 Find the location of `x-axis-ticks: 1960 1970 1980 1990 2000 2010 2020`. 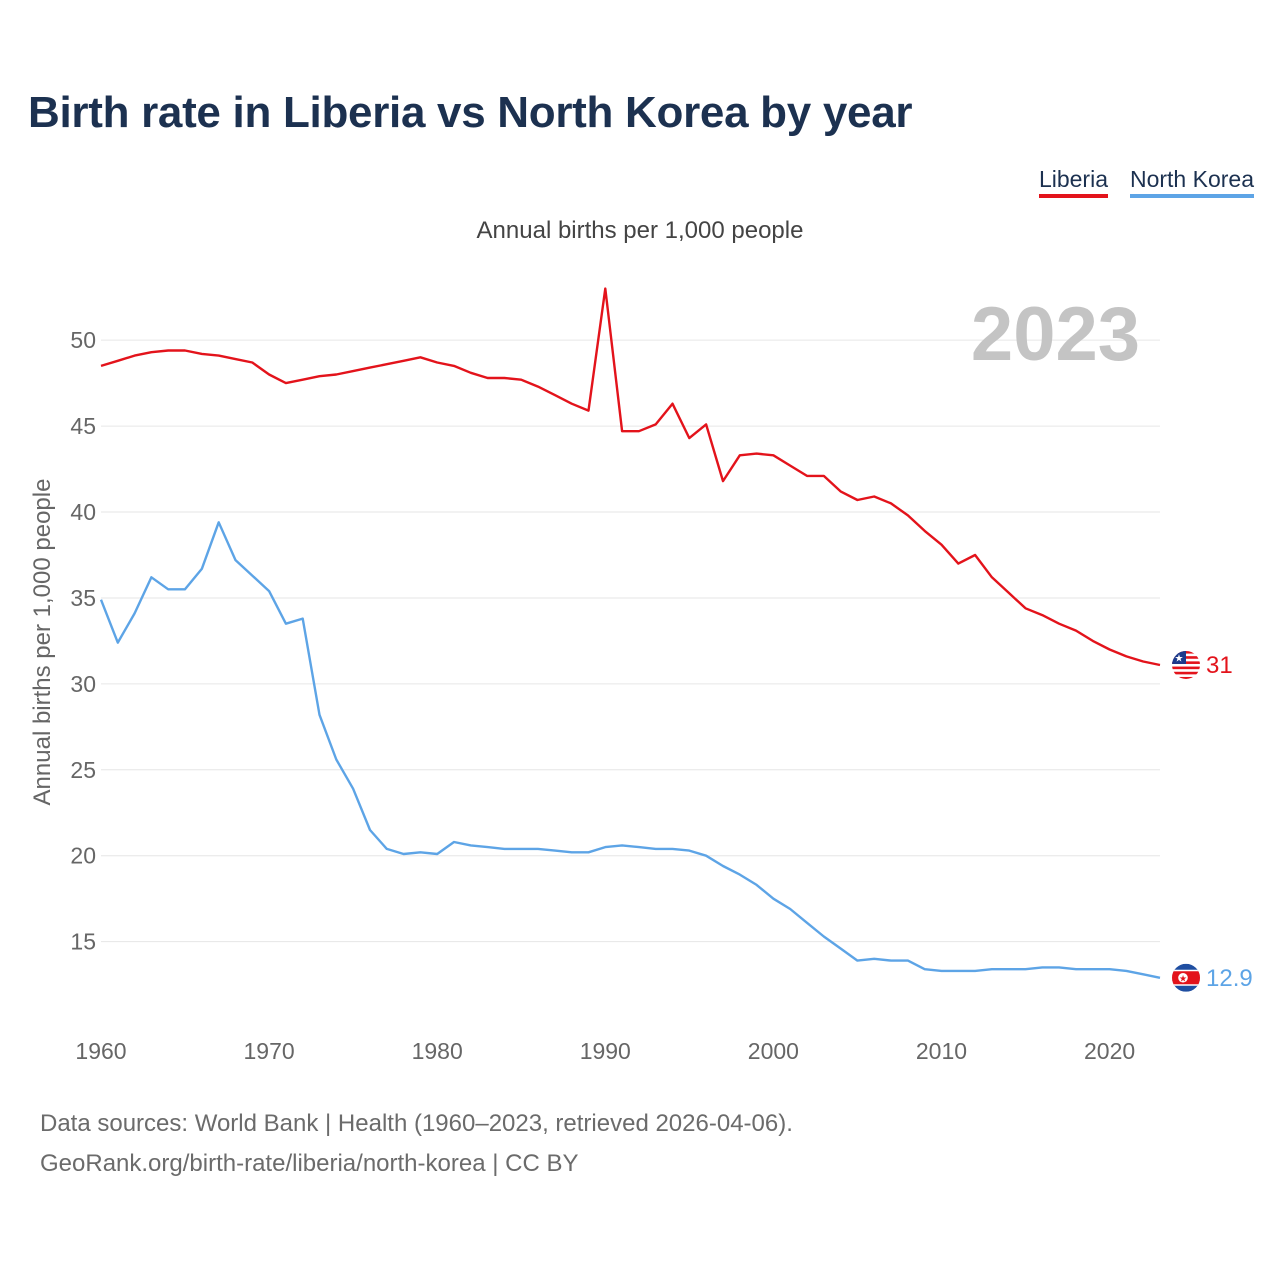

x-axis-ticks: 1960 1970 1980 1990 2000 2010 2020 is located at coordinates (605, 1051).